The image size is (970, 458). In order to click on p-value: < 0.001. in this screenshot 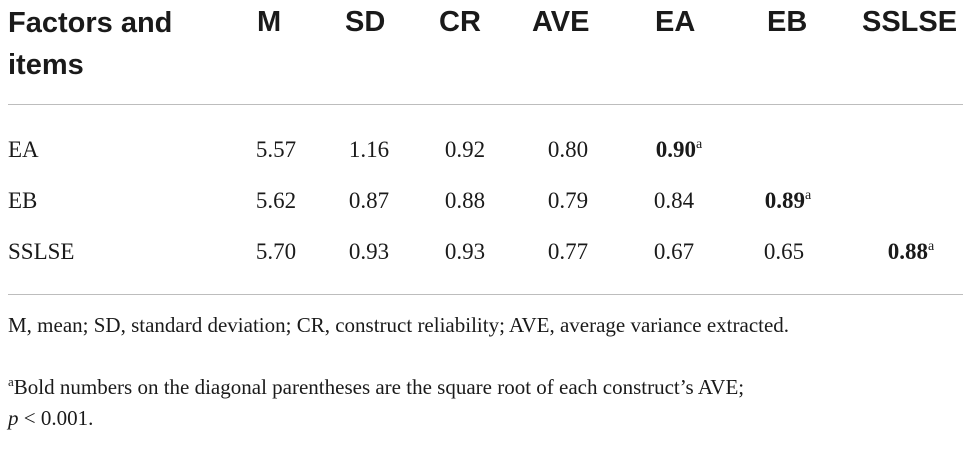, I will do `click(56, 418)`.